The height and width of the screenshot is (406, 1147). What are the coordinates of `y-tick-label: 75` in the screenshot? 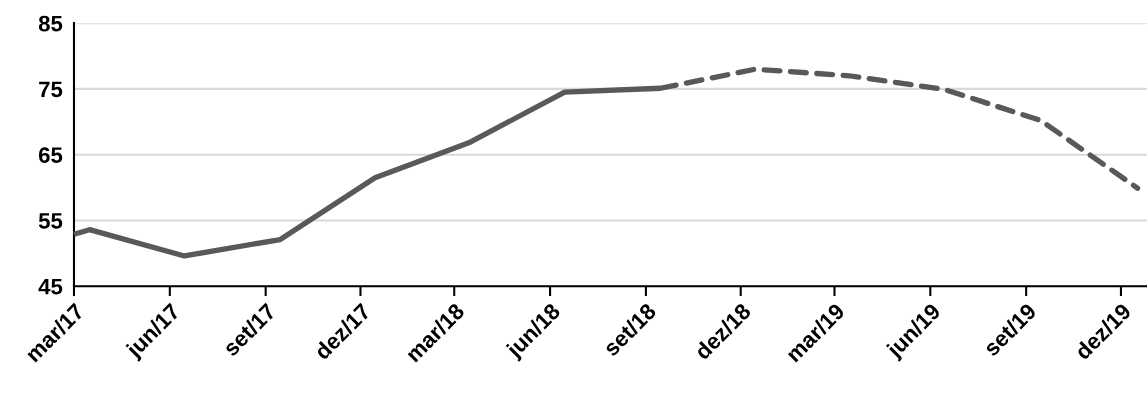 It's located at (51, 89).